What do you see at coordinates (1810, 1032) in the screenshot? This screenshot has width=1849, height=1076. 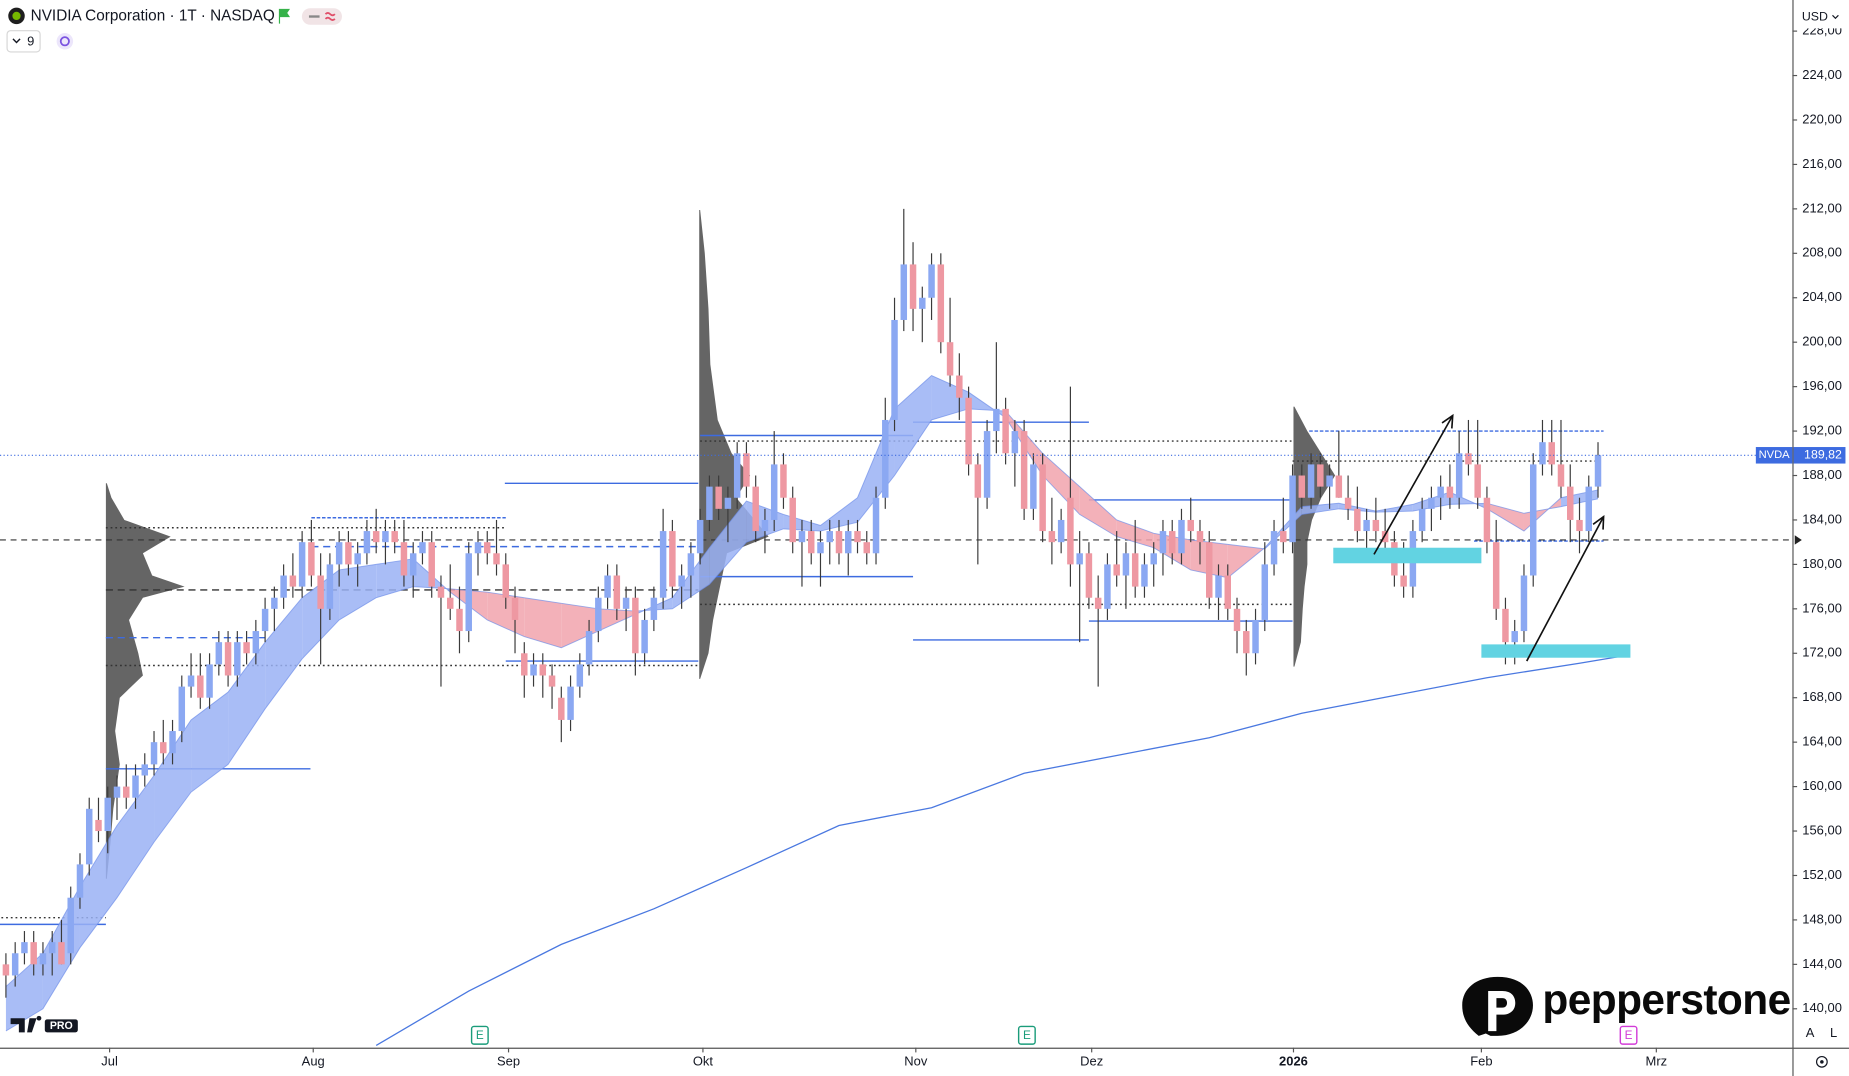 I see `auto-scale-button: A` at bounding box center [1810, 1032].